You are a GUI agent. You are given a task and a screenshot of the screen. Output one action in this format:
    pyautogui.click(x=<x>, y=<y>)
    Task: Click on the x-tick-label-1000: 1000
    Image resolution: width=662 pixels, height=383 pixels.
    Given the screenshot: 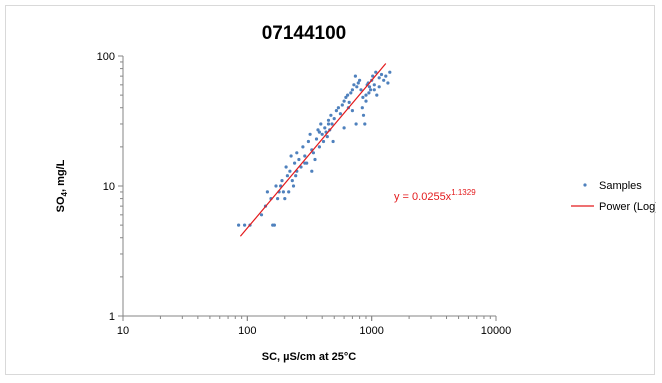 What is the action you would take?
    pyautogui.click(x=371, y=331)
    